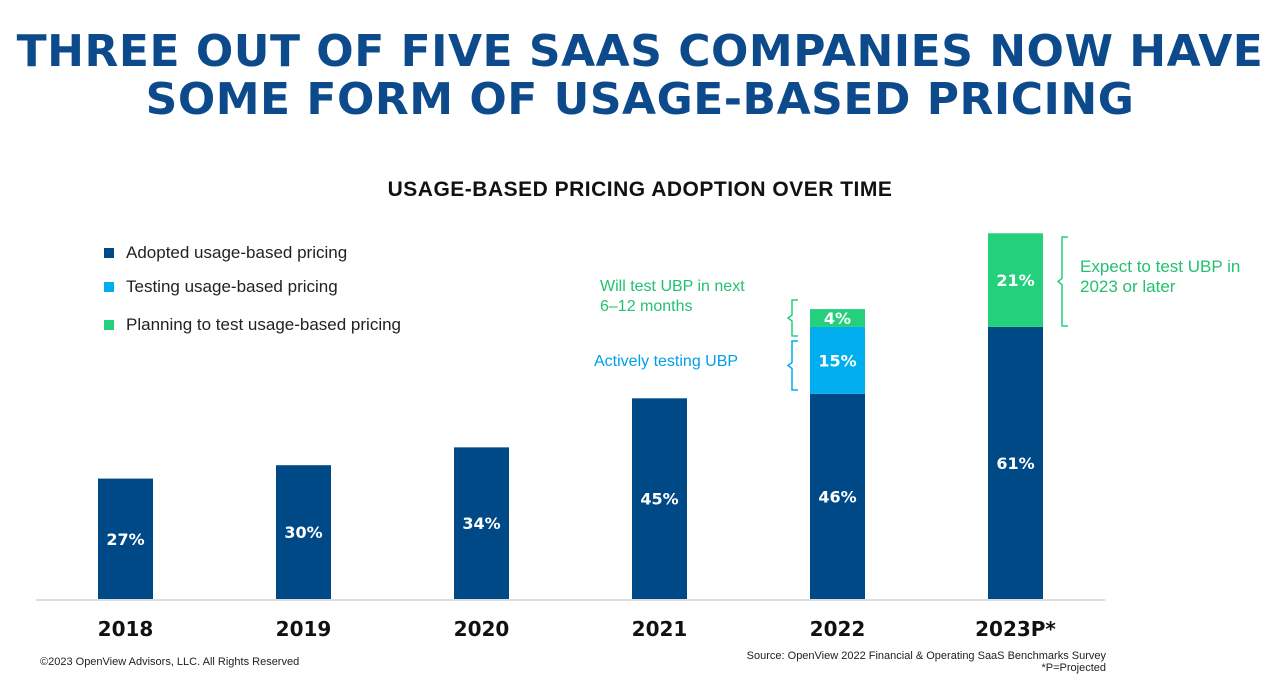  I want to click on annotation-active: Actively testing UBP, so click(666, 361).